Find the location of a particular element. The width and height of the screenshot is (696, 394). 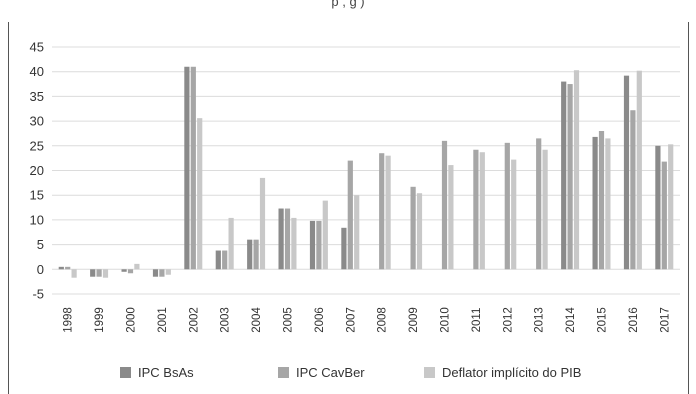

bar-deflator-impl-cito-do-pib-2008 is located at coordinates (388, 212).